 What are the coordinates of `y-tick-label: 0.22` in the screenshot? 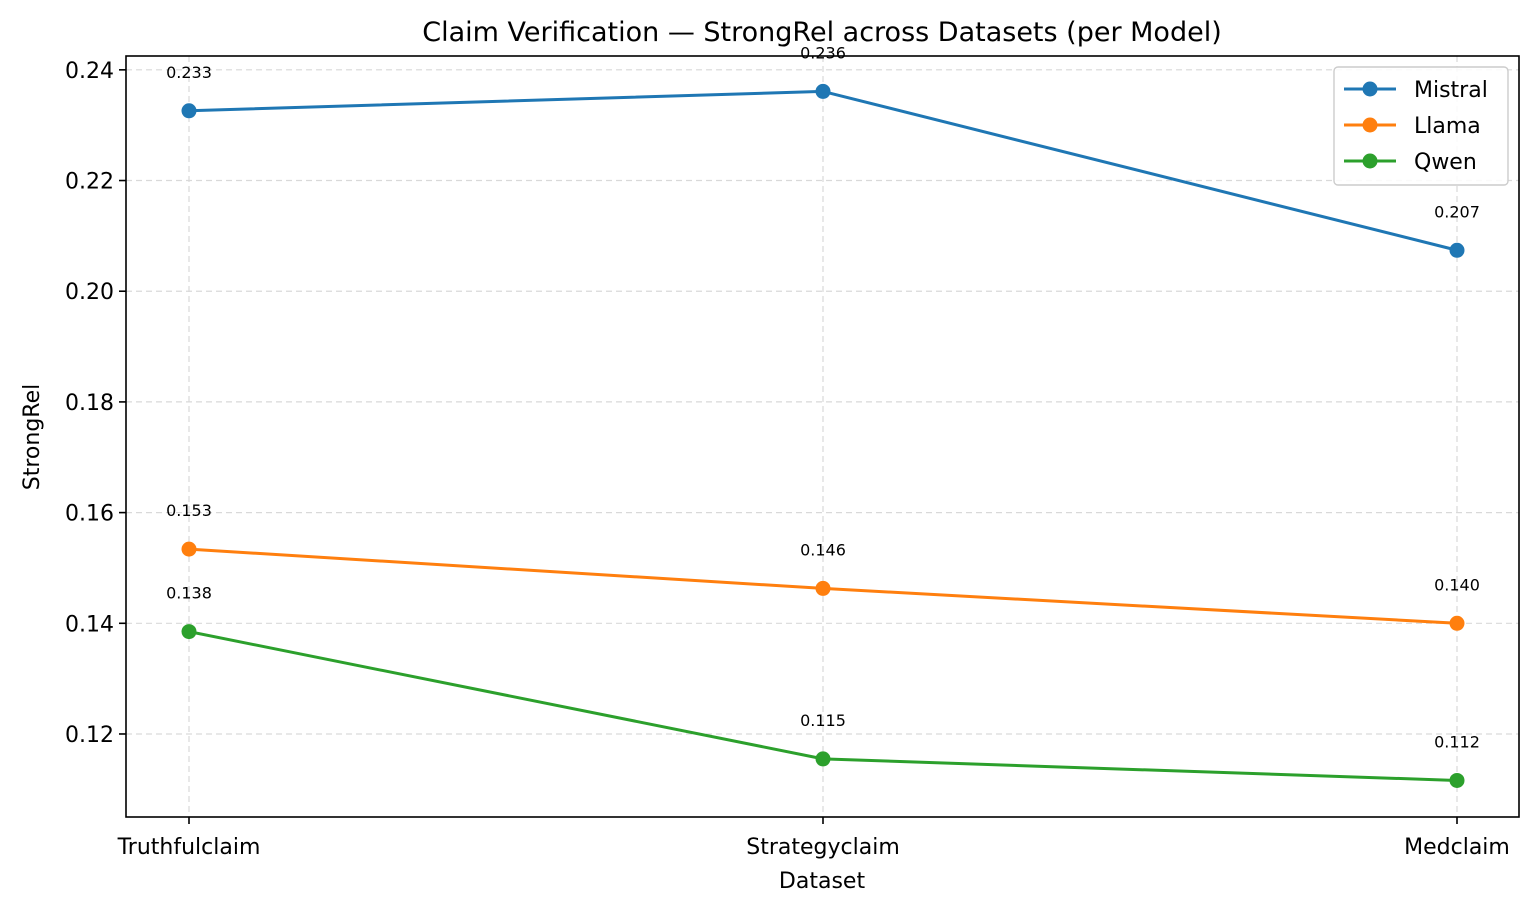 It's located at (89, 182).